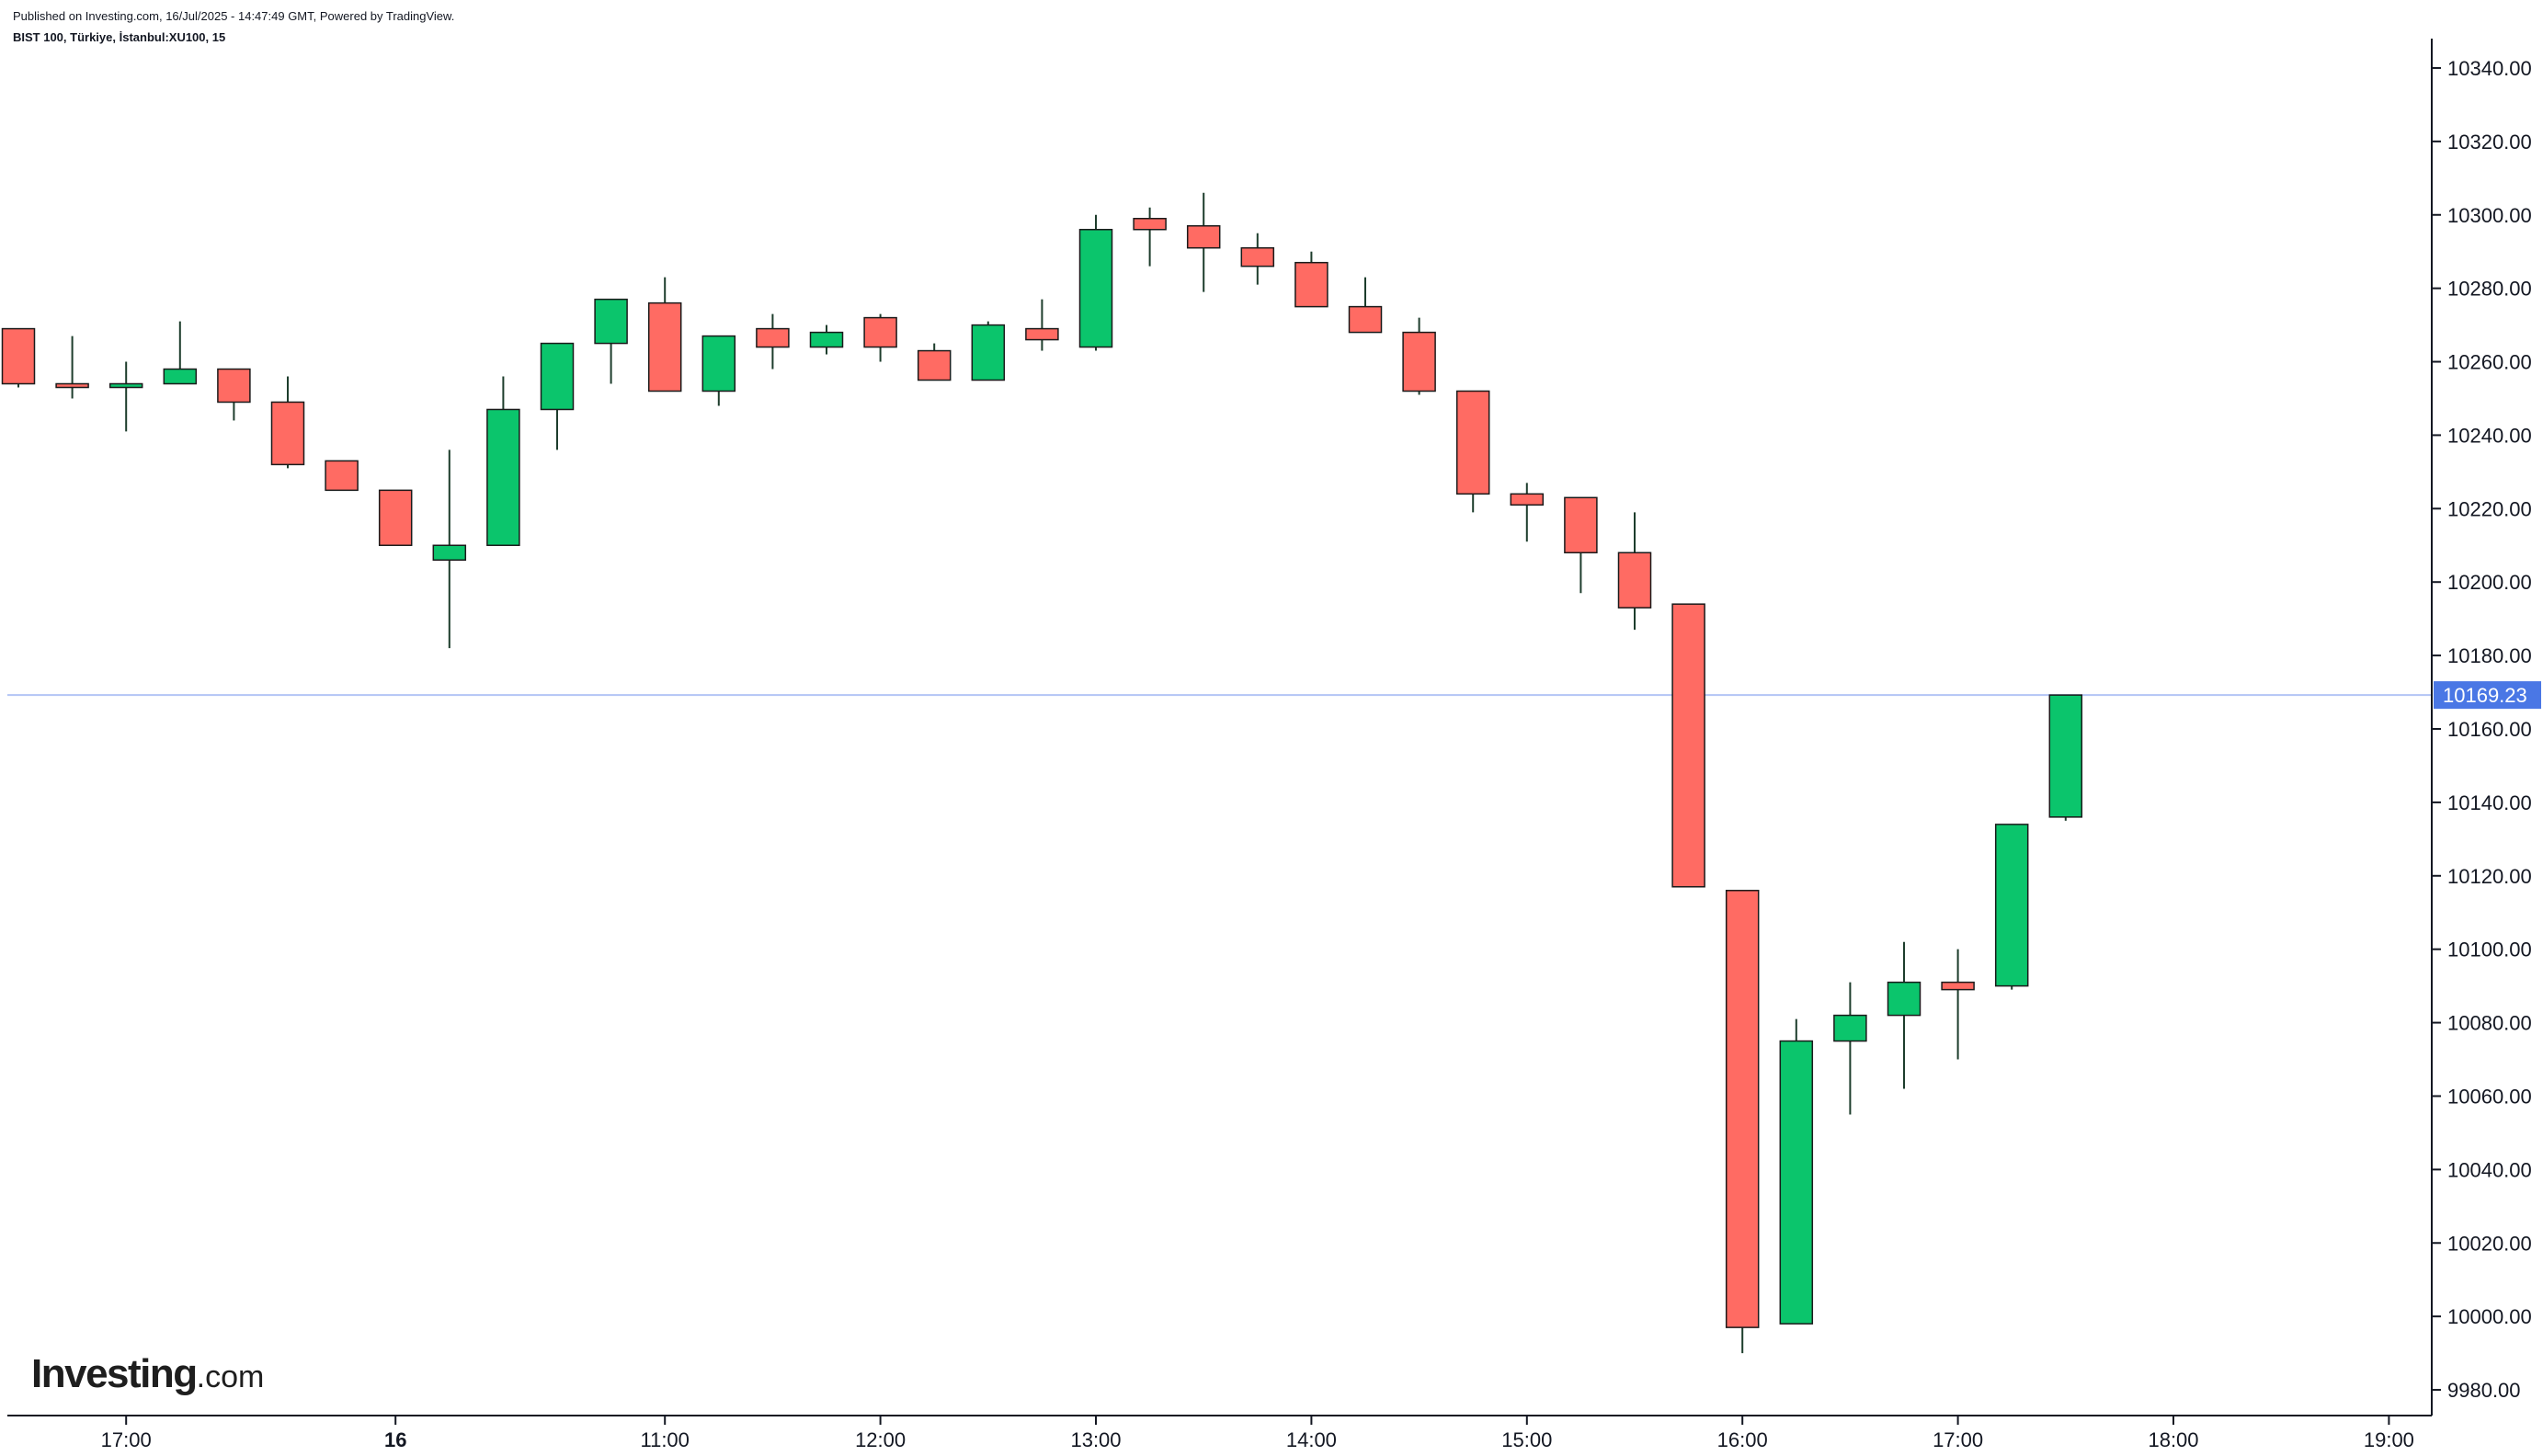  I want to click on price-tick-label: 10200.00, so click(2490, 582).